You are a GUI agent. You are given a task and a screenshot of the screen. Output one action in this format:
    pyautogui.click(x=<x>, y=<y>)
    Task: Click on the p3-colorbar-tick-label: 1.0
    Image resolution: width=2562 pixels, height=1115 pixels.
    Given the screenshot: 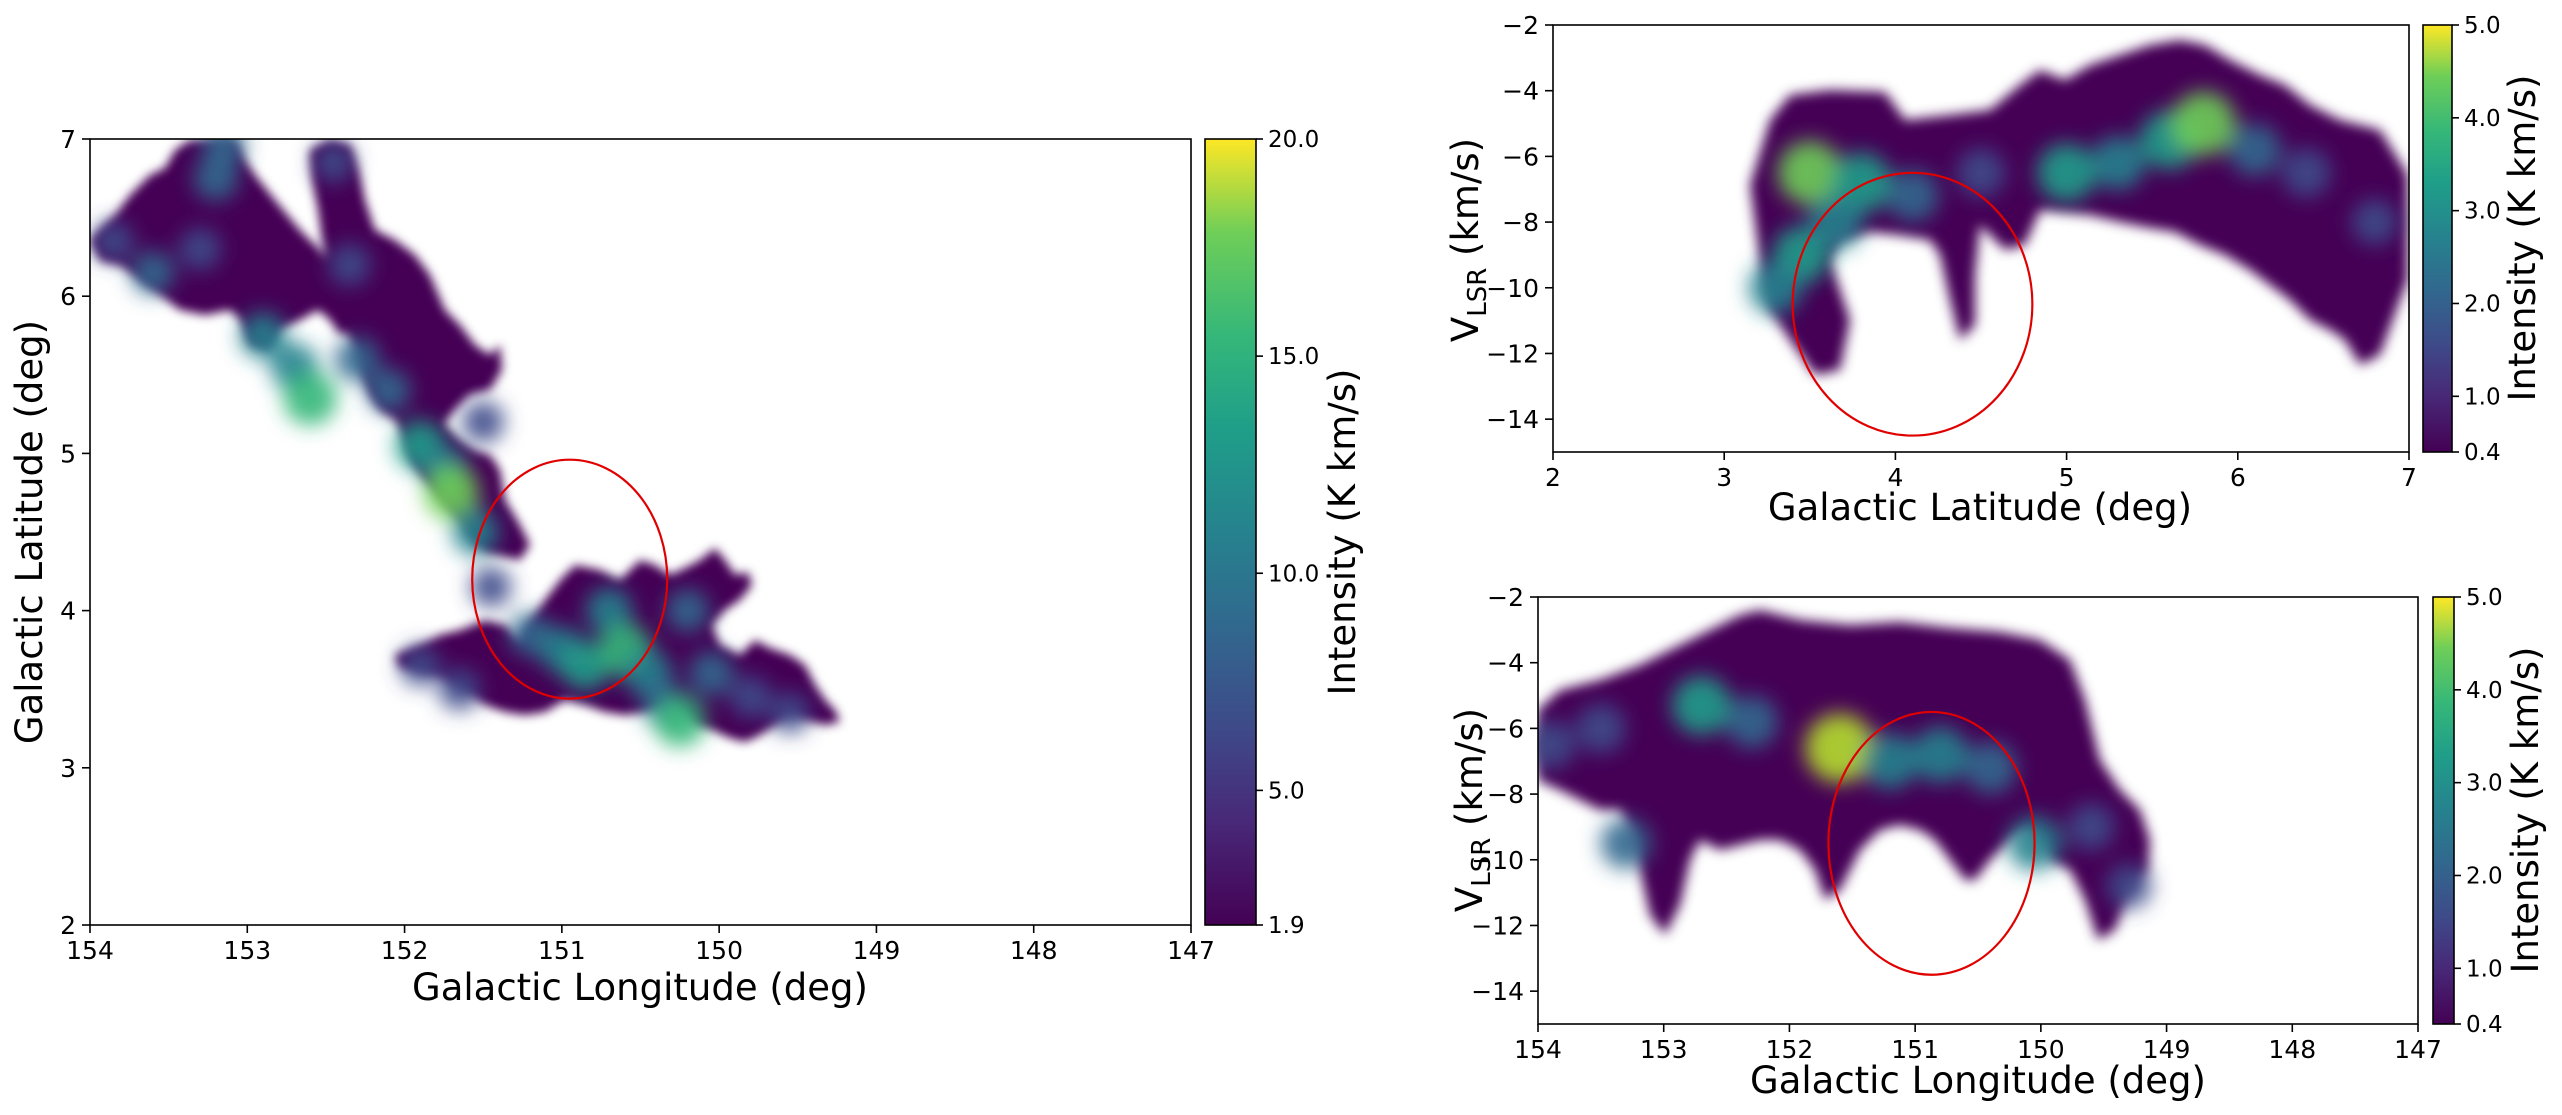 What is the action you would take?
    pyautogui.click(x=2484, y=969)
    